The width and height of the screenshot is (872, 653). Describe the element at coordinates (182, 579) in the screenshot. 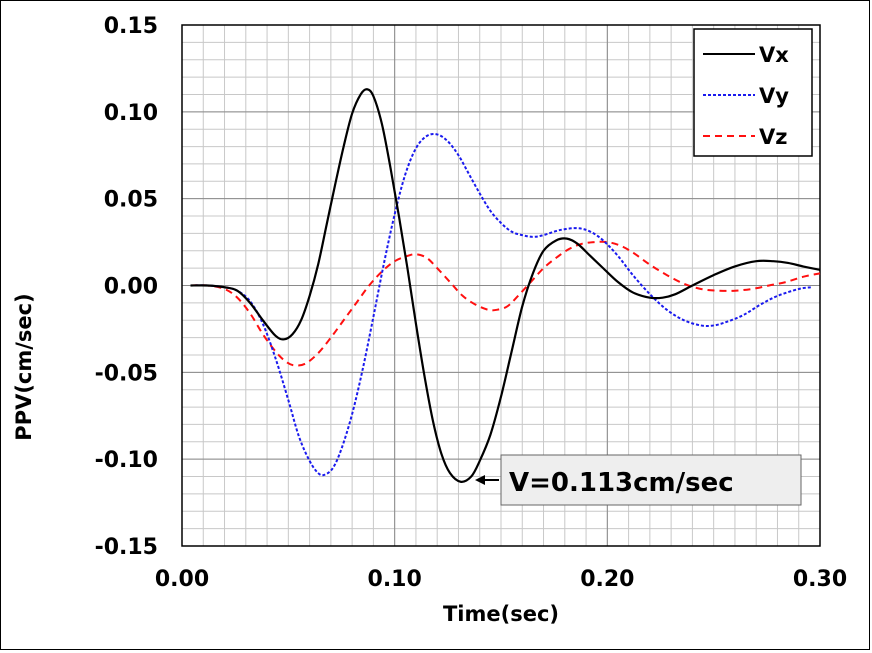

I see `x-tick-label: 0.00` at that location.